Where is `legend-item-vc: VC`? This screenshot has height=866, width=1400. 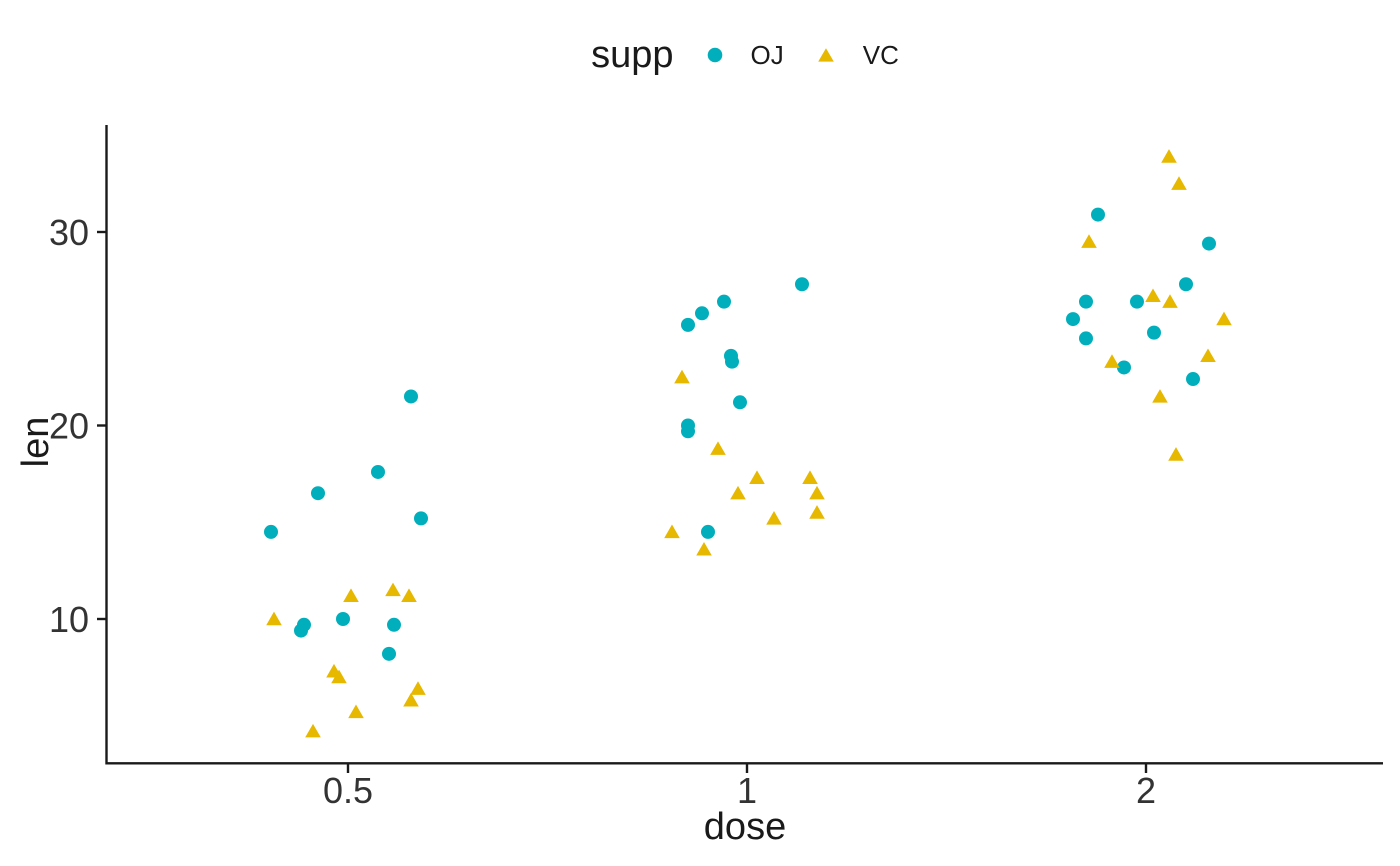
legend-item-vc: VC is located at coordinates (858, 55).